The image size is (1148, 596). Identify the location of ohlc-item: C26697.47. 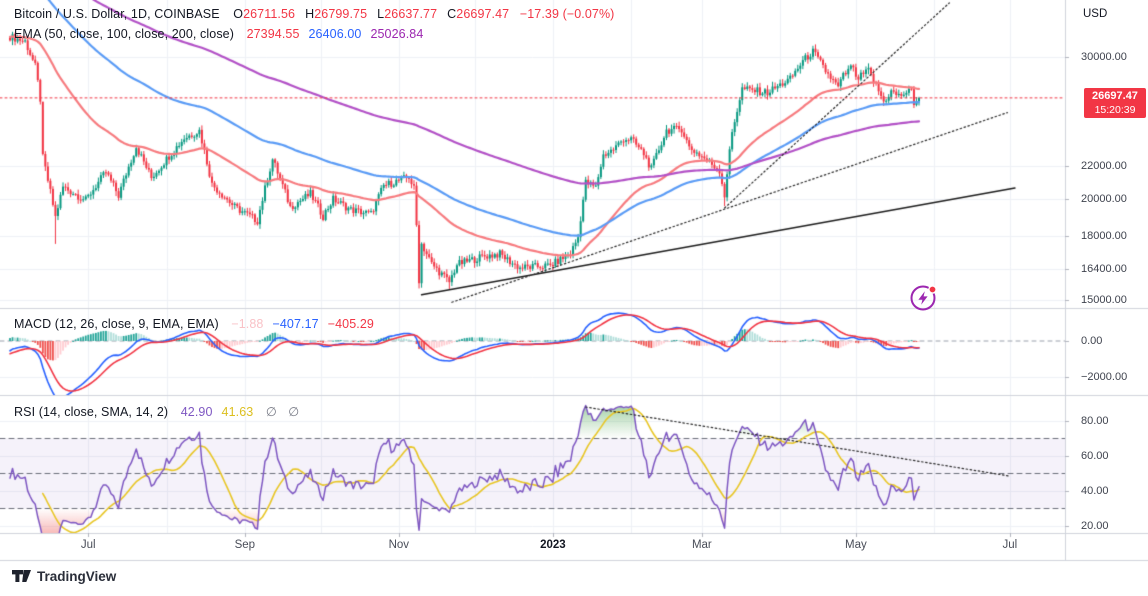
(478, 14).